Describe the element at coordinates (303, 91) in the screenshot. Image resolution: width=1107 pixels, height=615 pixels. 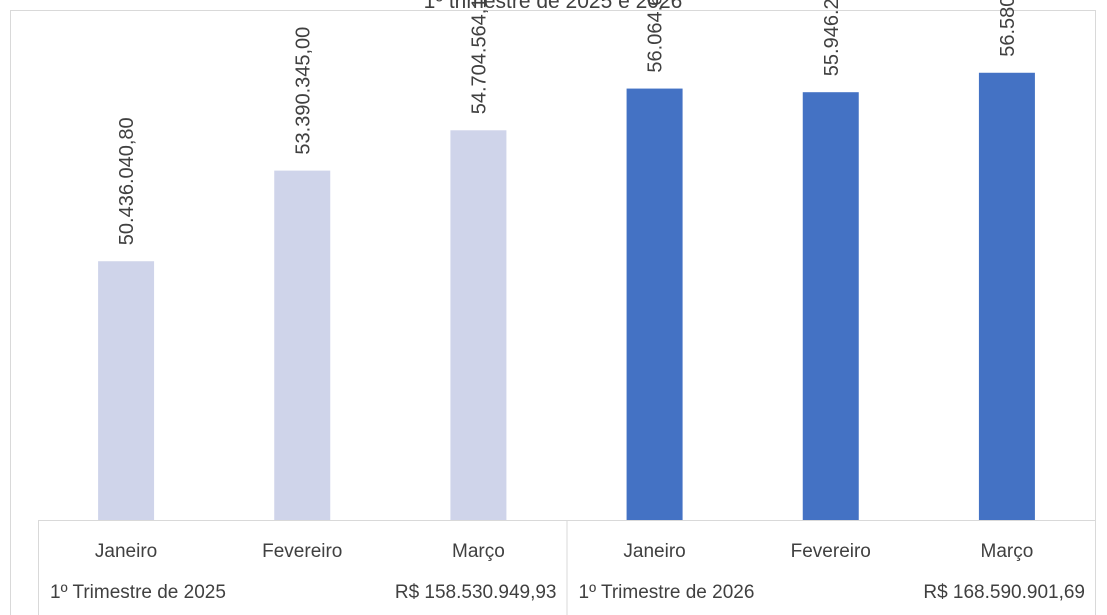
I see `data-label: 53.390.345,00` at that location.